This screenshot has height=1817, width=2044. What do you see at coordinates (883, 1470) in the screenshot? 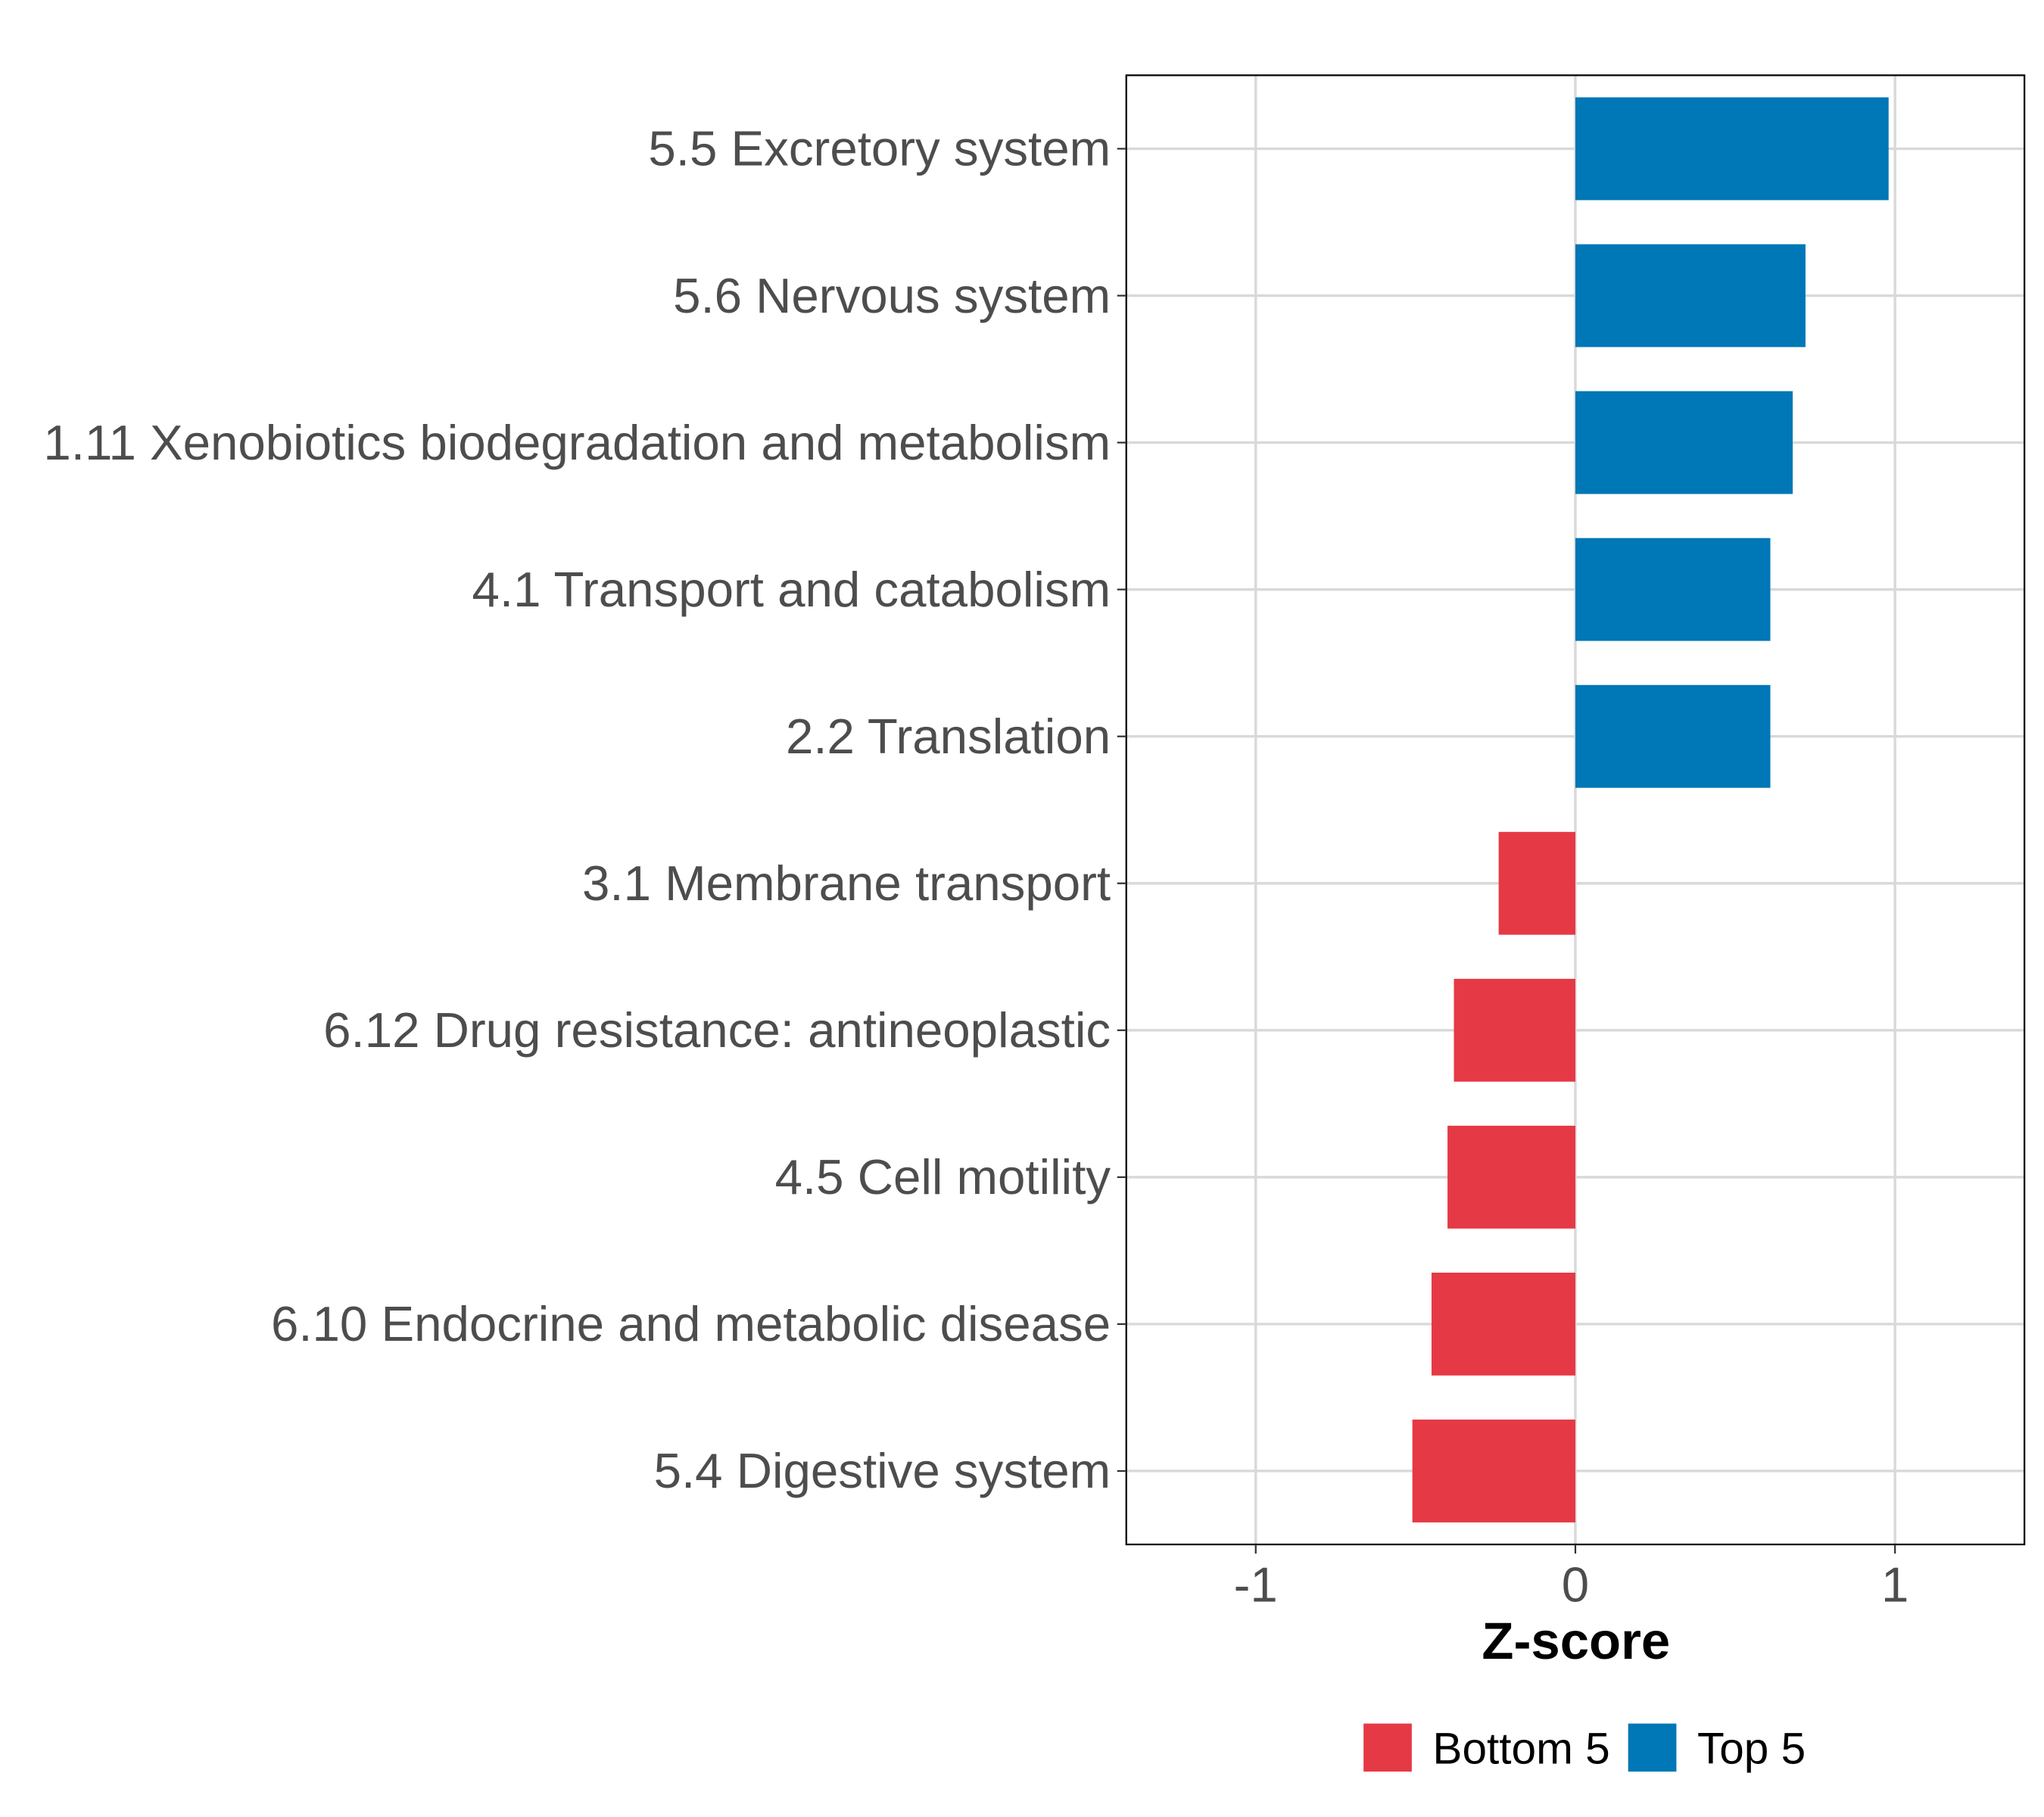
I see `y-tick-label: 5.4 Digestive system` at bounding box center [883, 1470].